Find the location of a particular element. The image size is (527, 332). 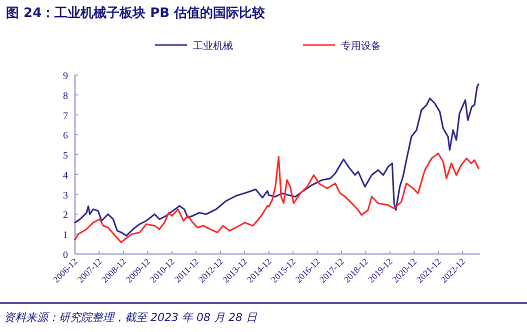

chart-title: 图 24：工业机械子板块 PB 估值的国际比较 is located at coordinates (136, 13).